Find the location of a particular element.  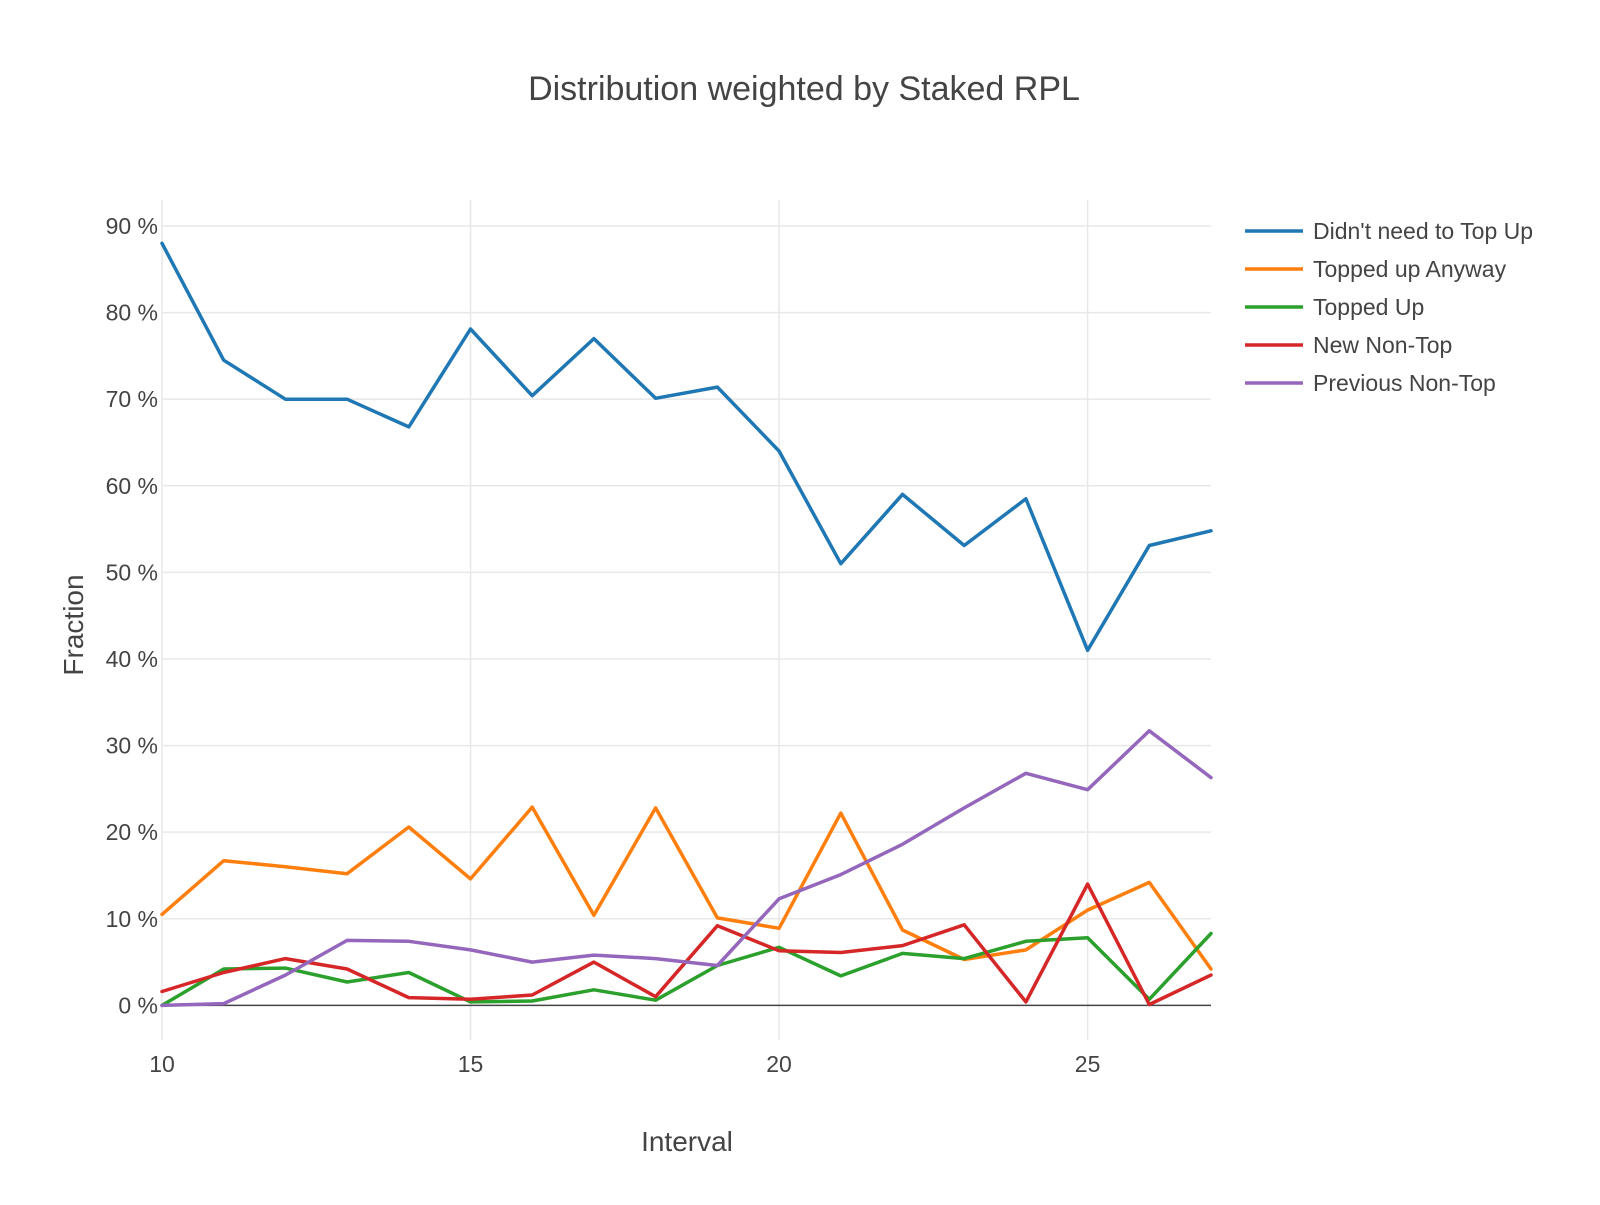

y-tick-label: 30 % is located at coordinates (132, 746).